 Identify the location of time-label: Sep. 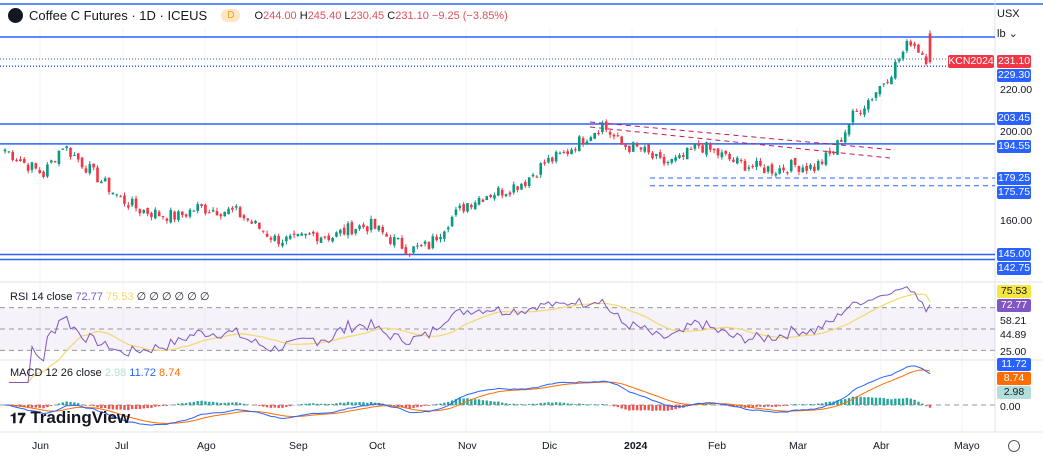
(298, 446).